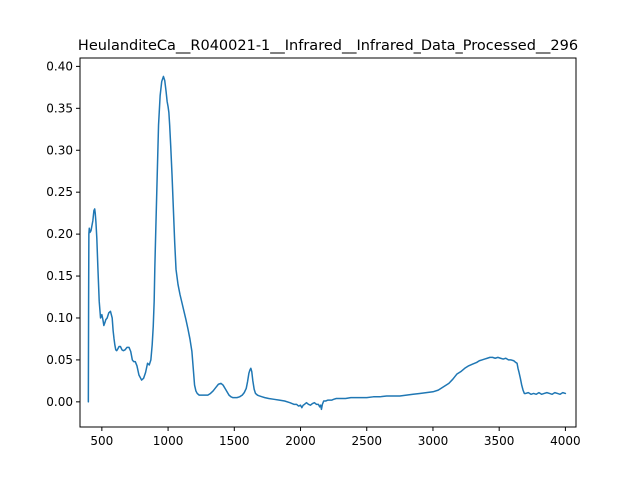 This screenshot has width=640, height=480. I want to click on y-axis: 0.00 0.05 0.10 0.15 0.20 0.25 0.30 0.35 0.40, so click(63, 234).